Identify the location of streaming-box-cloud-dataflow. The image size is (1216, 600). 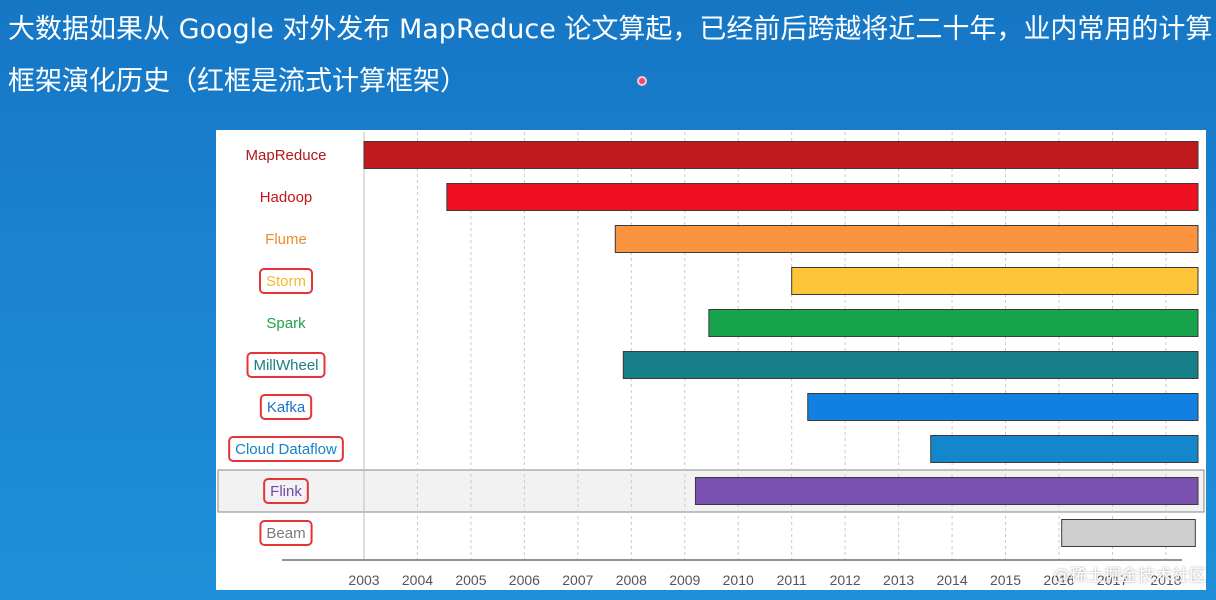
(286, 449).